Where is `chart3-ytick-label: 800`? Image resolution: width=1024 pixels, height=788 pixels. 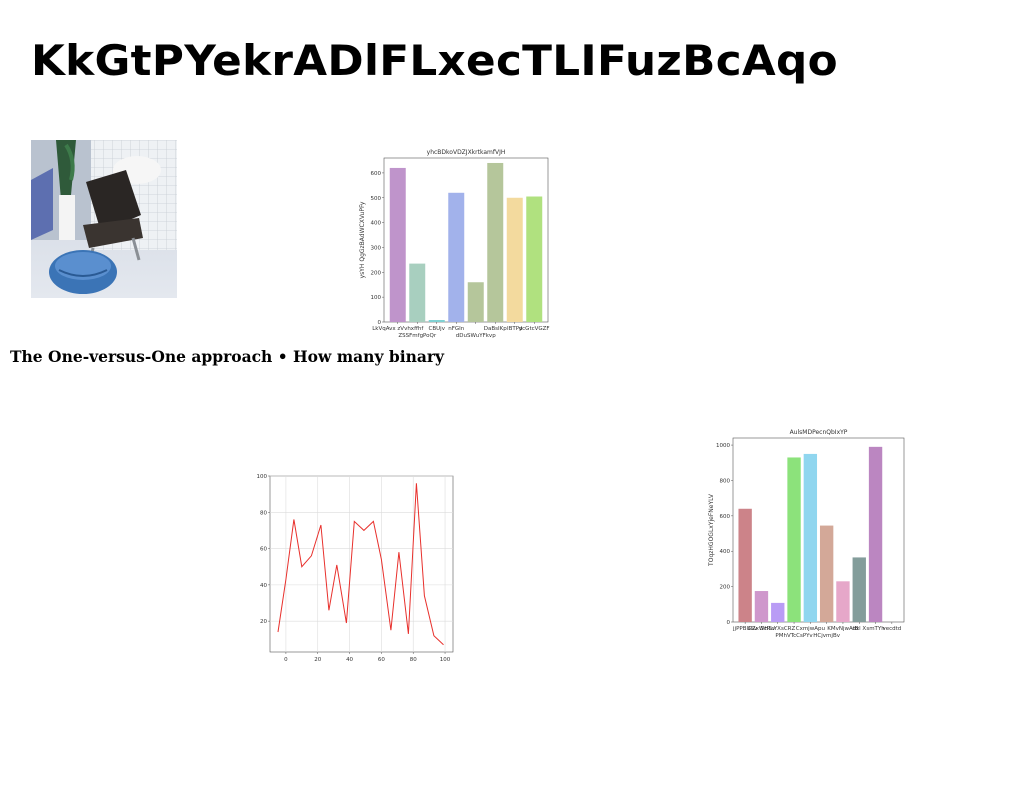 chart3-ytick-label: 800 is located at coordinates (725, 481).